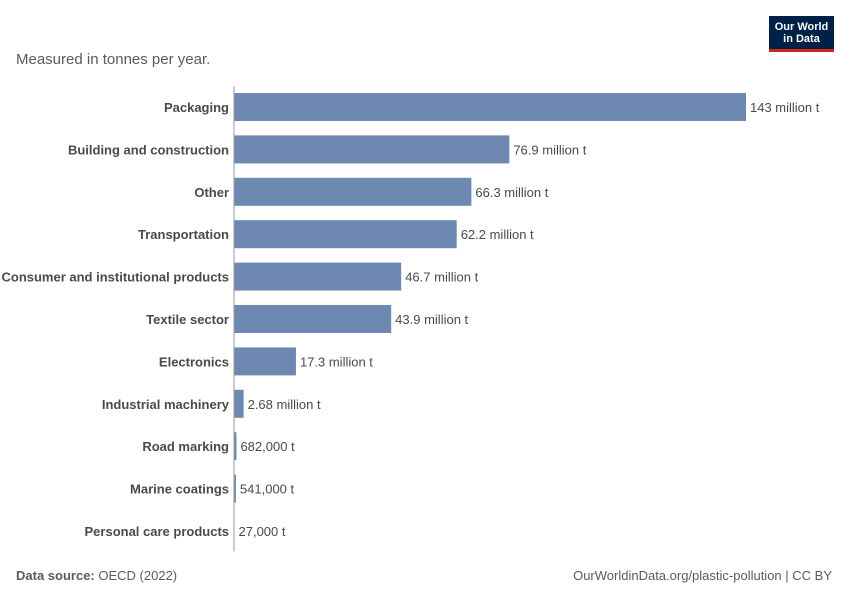 The height and width of the screenshot is (600, 850). Describe the element at coordinates (497, 234) in the screenshot. I see `value-label: 62.2 million t` at that location.